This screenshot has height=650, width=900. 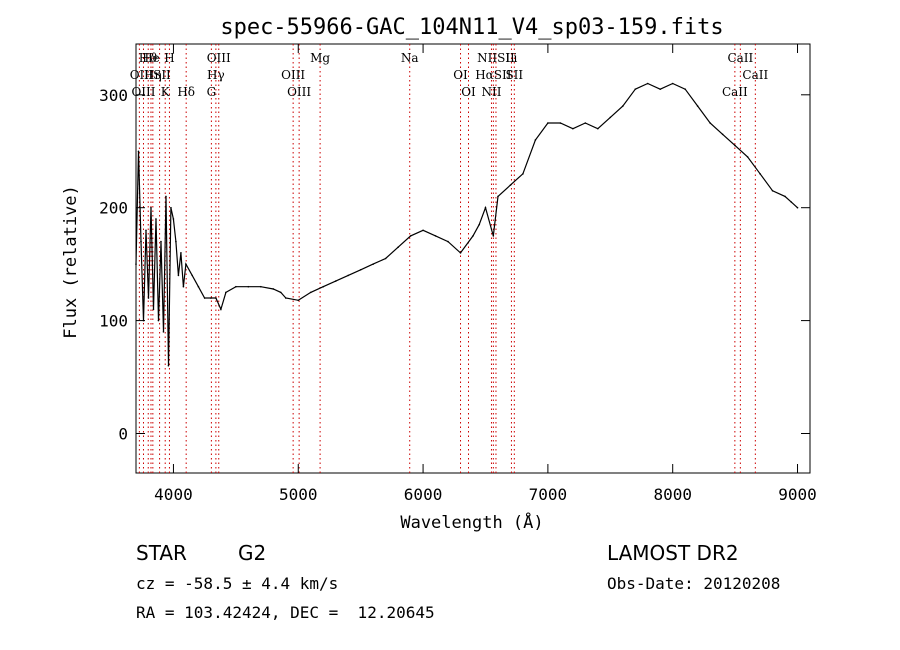 I want to click on x-tick-label: 7000, so click(x=548, y=494).